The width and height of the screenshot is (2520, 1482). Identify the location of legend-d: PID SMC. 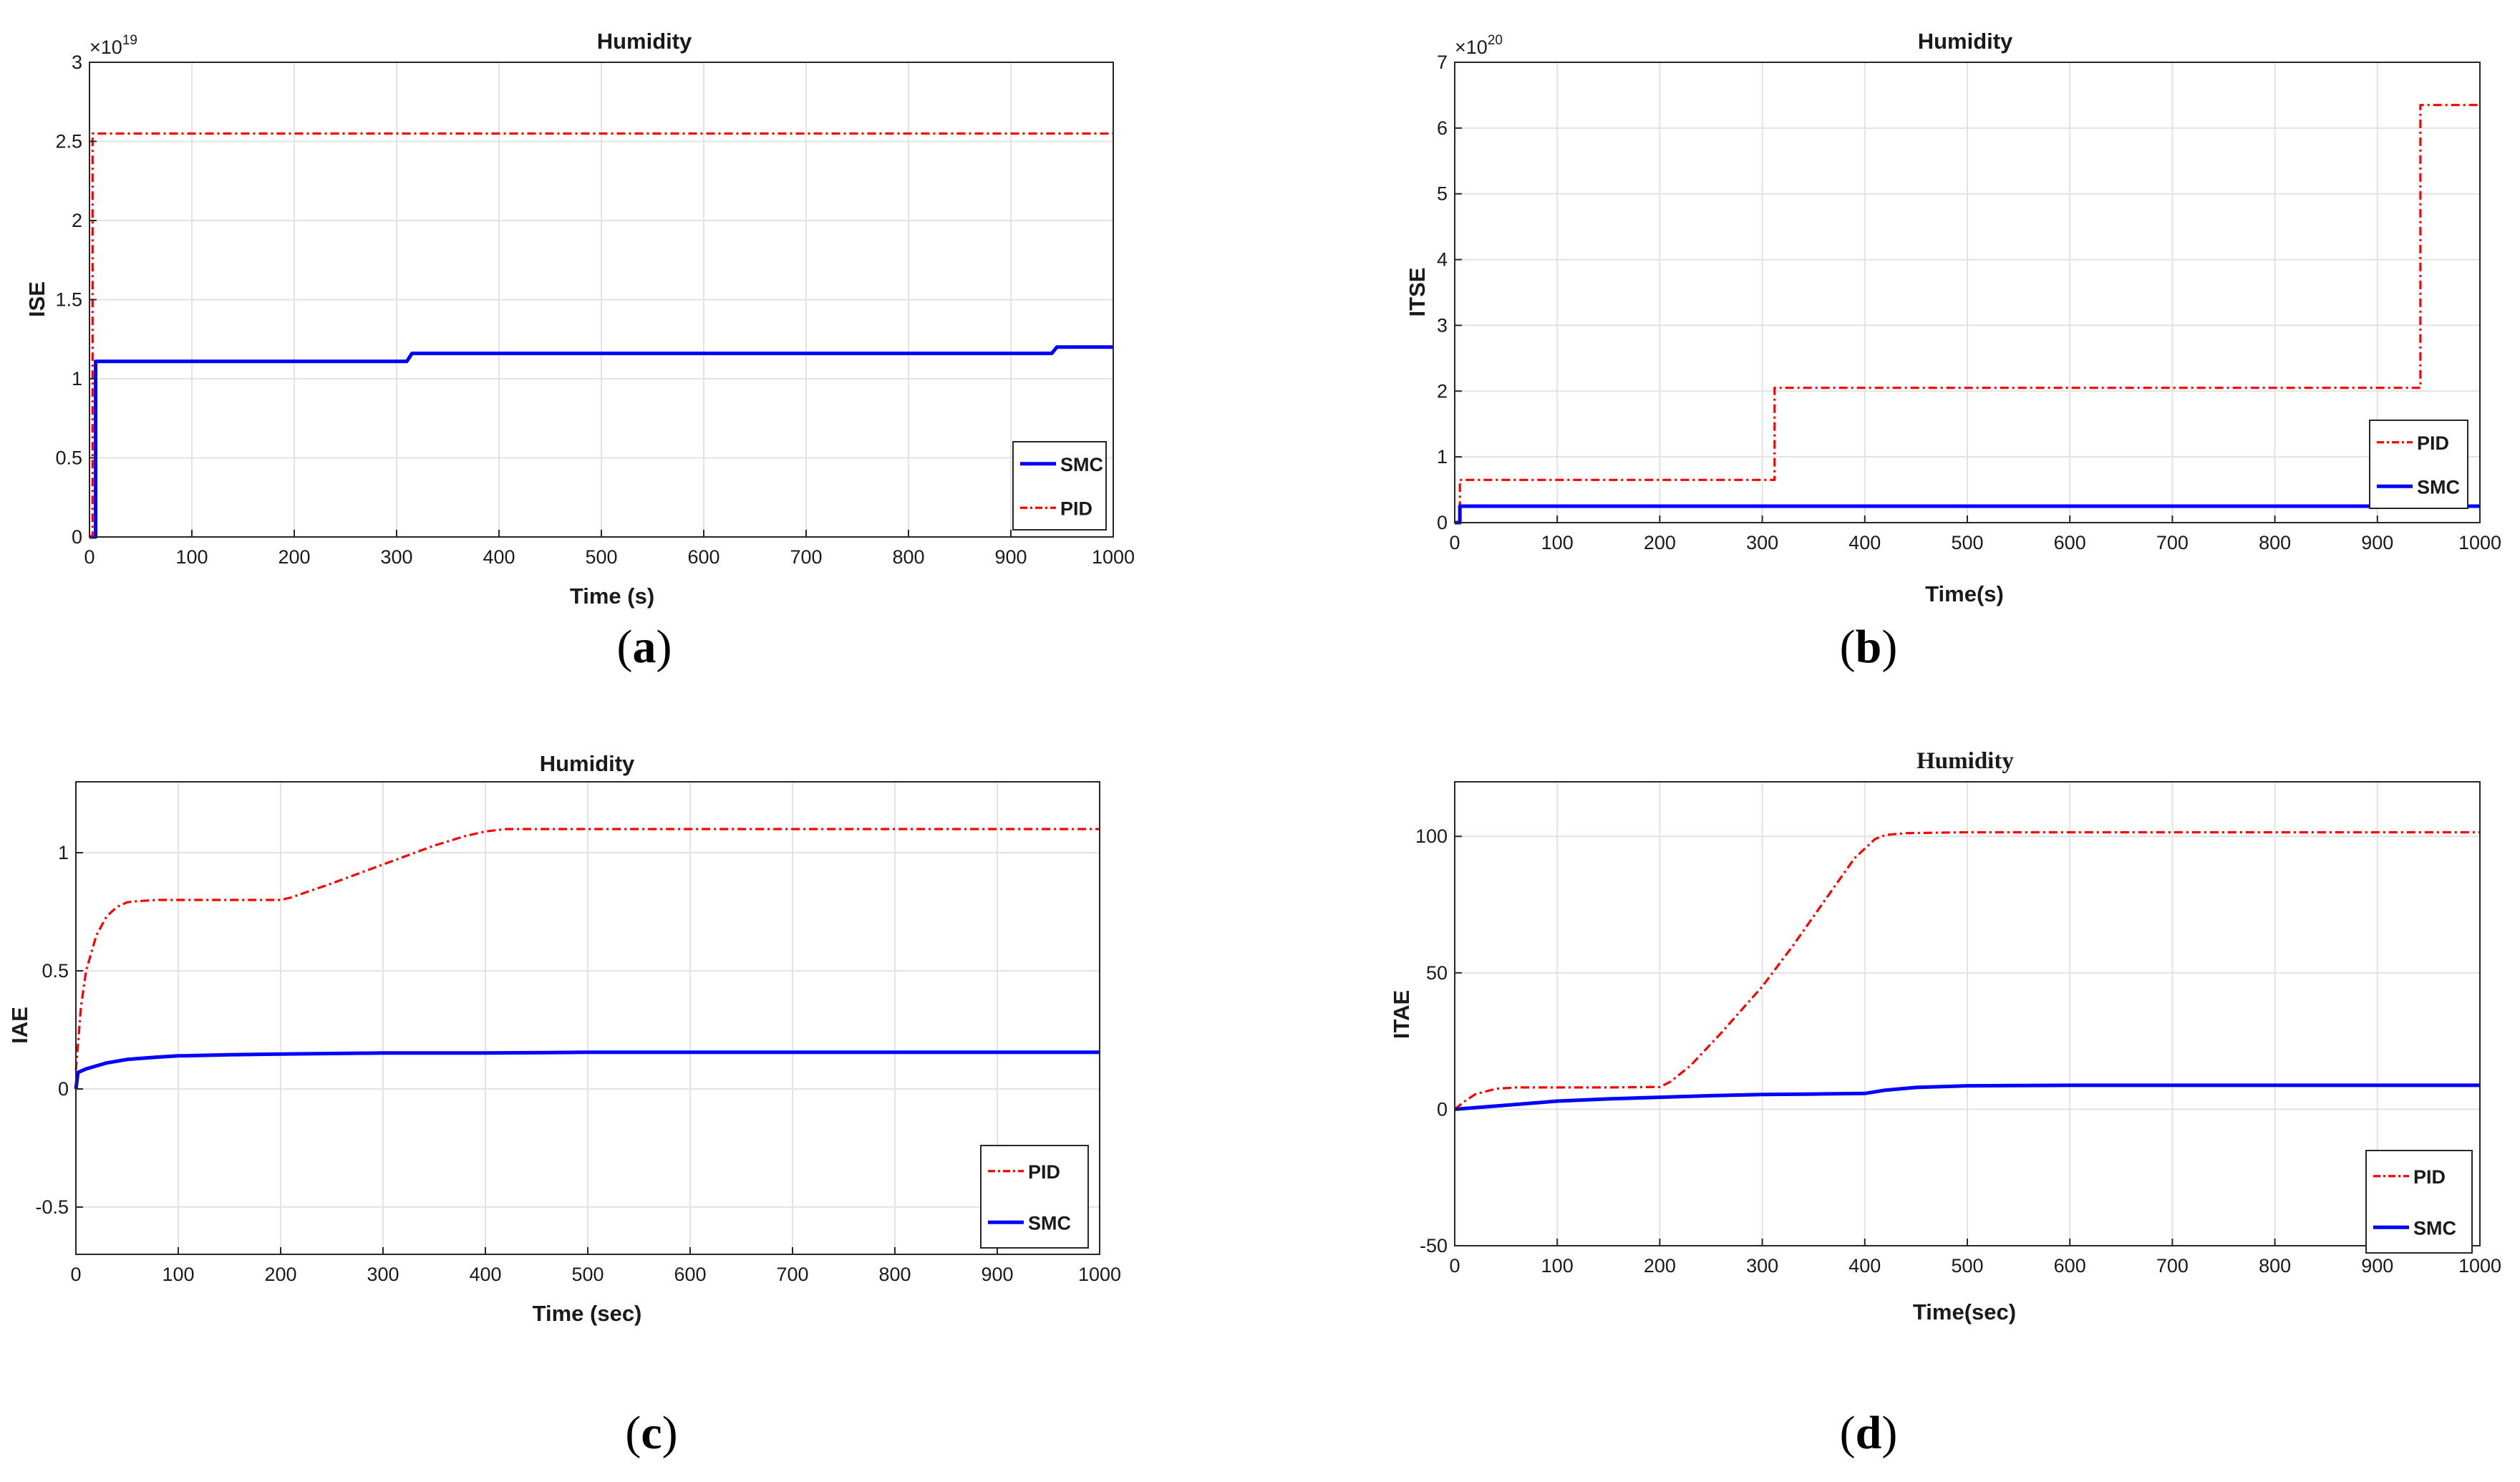
(2419, 1202).